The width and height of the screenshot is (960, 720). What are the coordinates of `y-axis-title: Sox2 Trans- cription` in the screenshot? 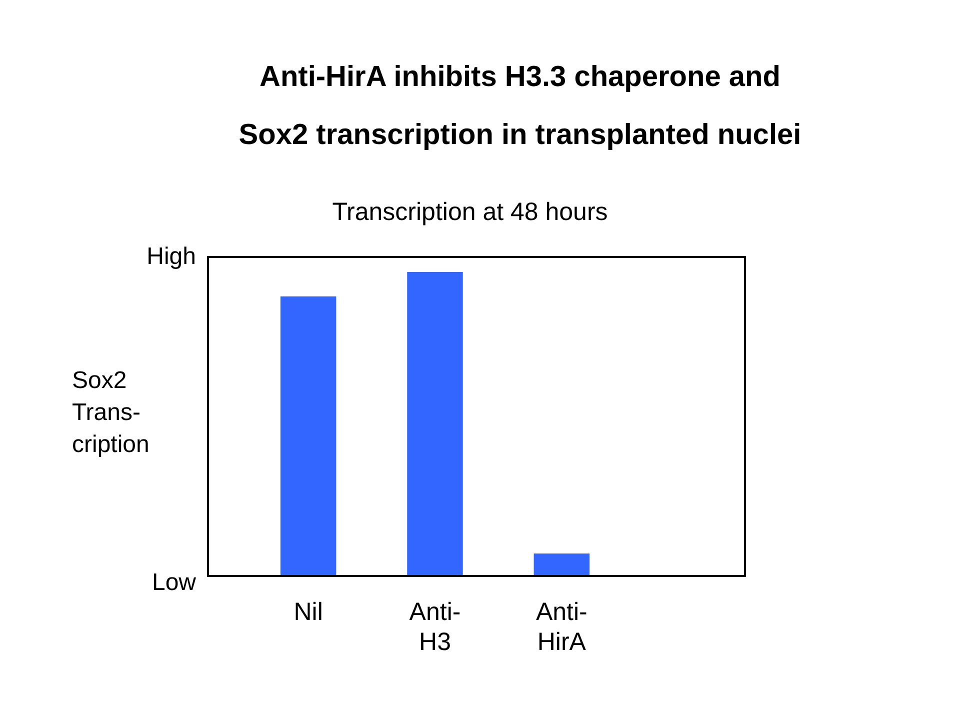 It's located at (111, 413).